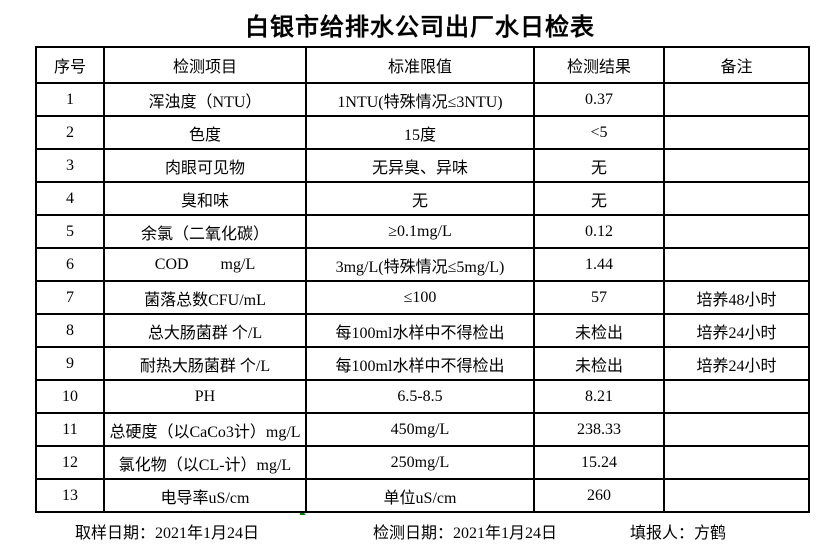  I want to click on cell-standard: 单位uS/cm, so click(420, 495).